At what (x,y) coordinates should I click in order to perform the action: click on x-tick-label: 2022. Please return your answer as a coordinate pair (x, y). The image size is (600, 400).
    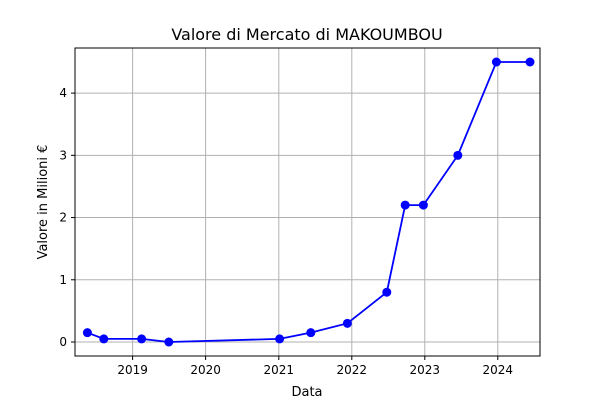
    Looking at the image, I should click on (352, 370).